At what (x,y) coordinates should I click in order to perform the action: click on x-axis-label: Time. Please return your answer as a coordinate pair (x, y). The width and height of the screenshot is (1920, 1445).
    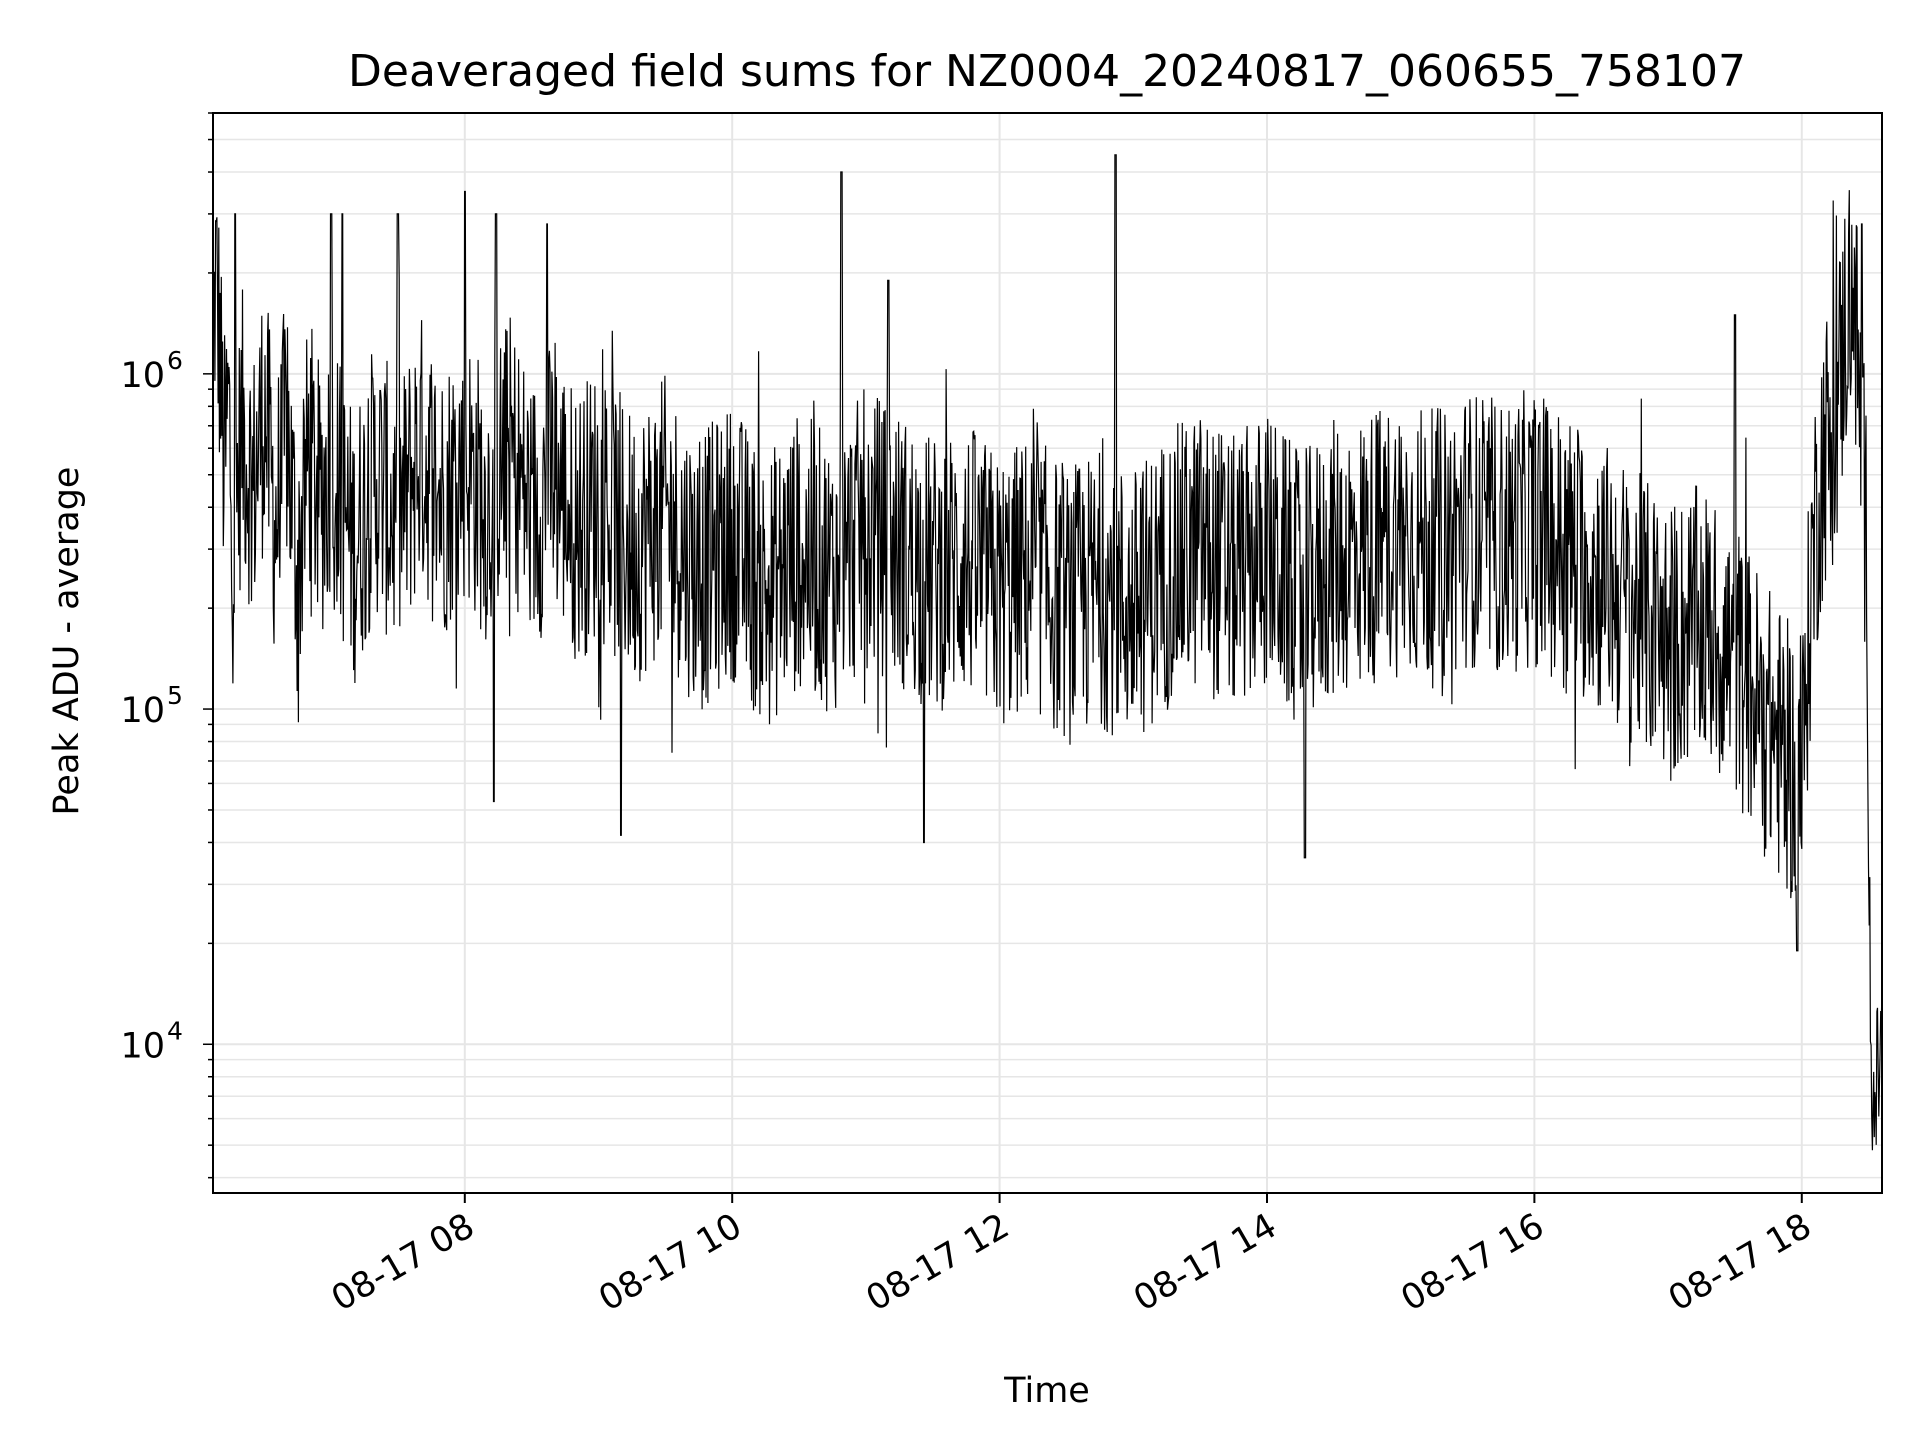
    Looking at the image, I should click on (1046, 1391).